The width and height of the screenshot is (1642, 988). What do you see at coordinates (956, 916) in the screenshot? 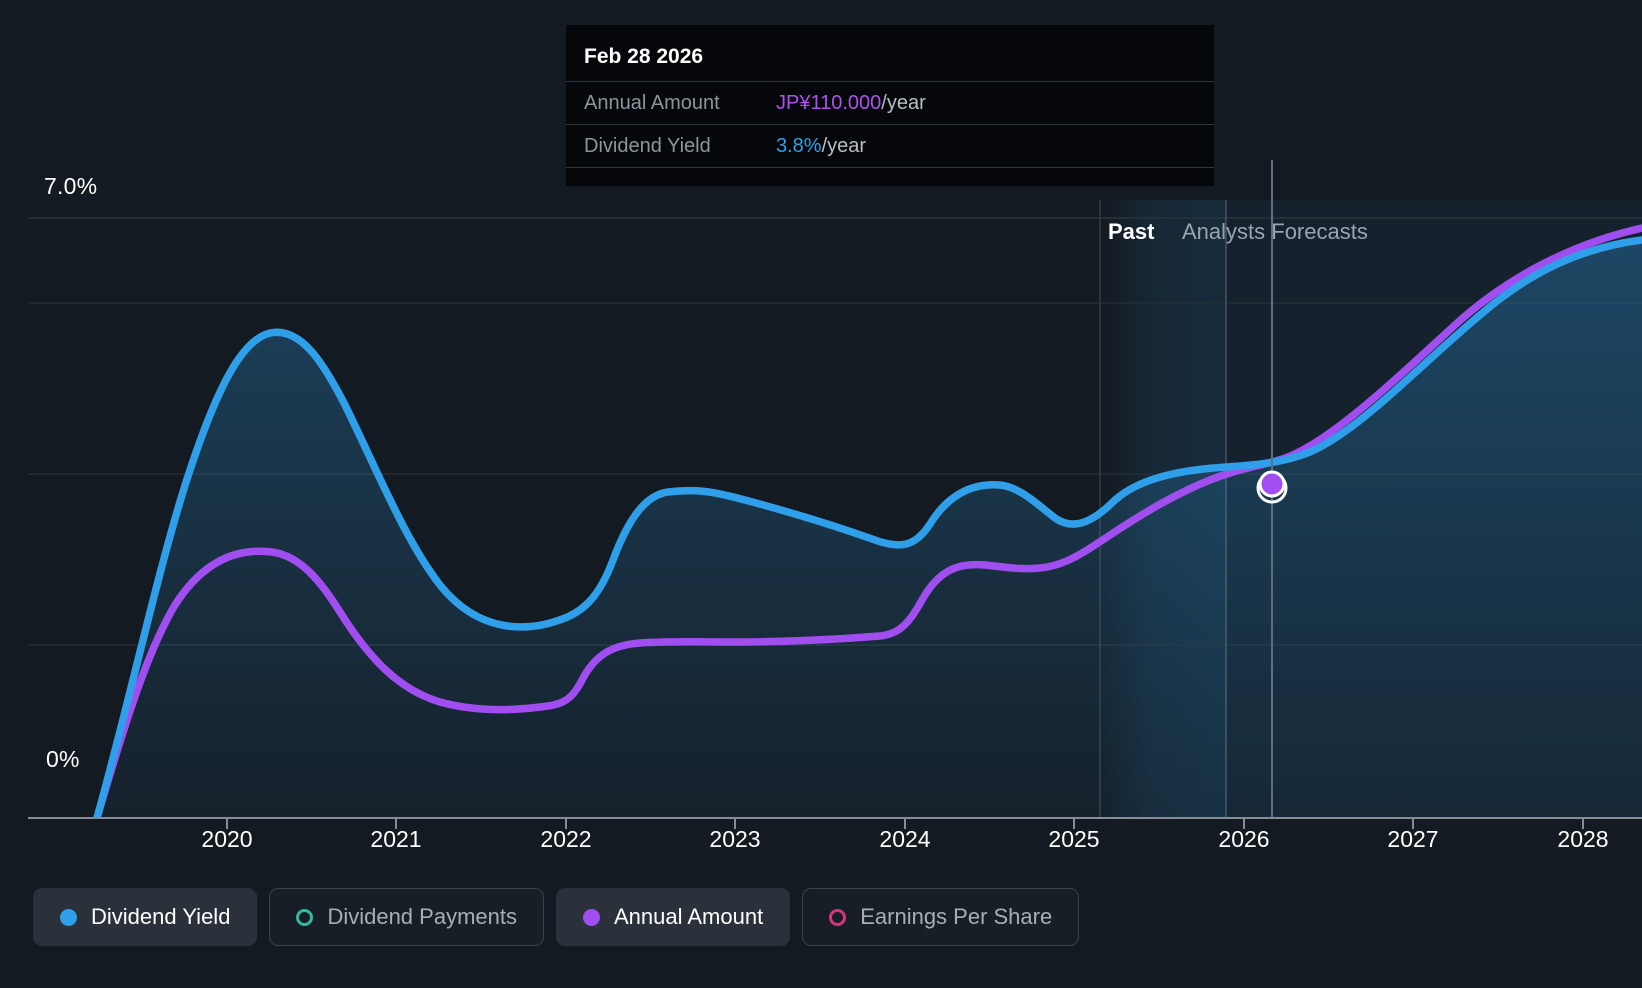
I see `legend-label-earnings-per-share: Earnings Per Share` at bounding box center [956, 916].